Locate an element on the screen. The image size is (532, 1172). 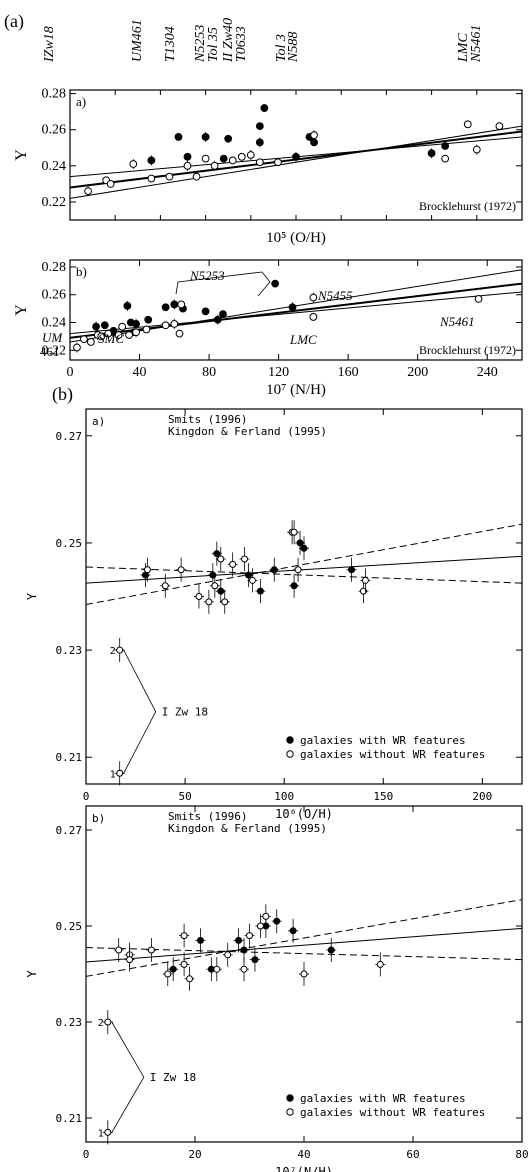
x-axis-label: 10⁷ (N/H) is located at coordinates (296, 390).